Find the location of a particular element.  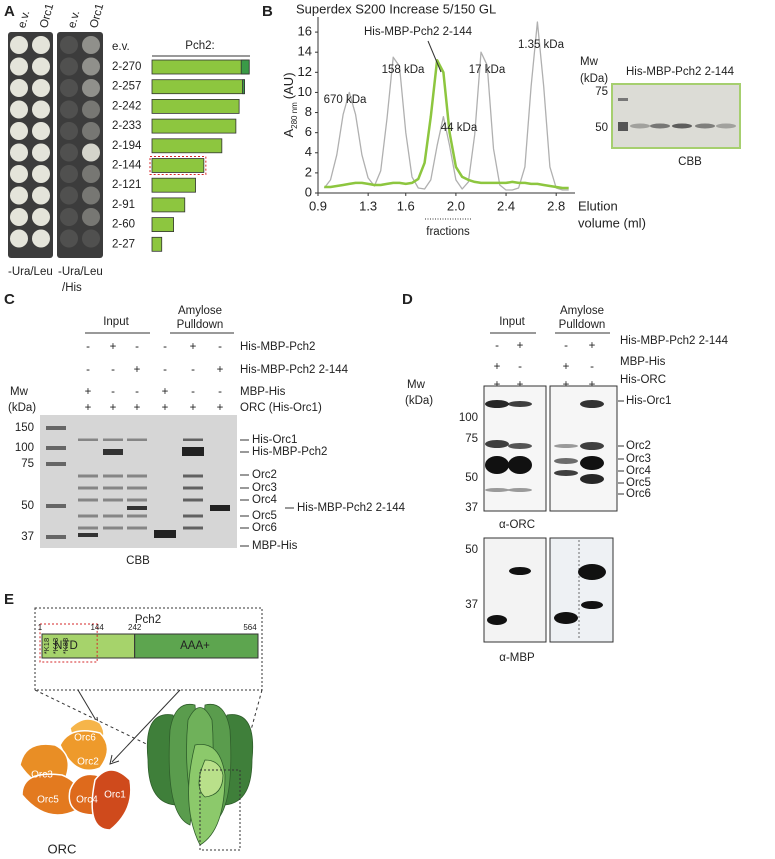

x-tick-label: 1.3 is located at coordinates (368, 205).